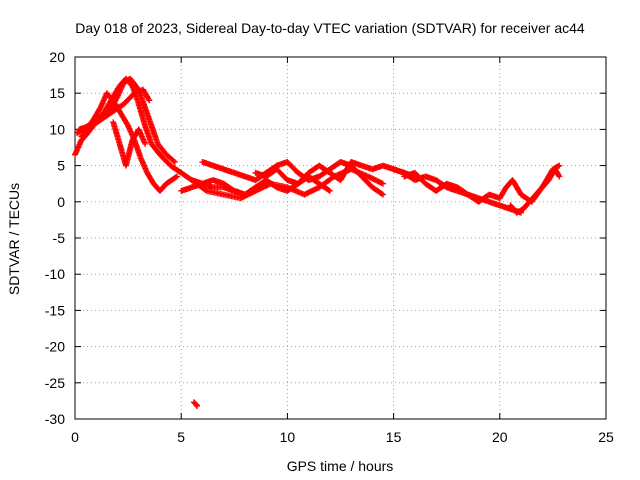 The width and height of the screenshot is (640, 480). I want to click on y-tick-label: -10, so click(55, 274).